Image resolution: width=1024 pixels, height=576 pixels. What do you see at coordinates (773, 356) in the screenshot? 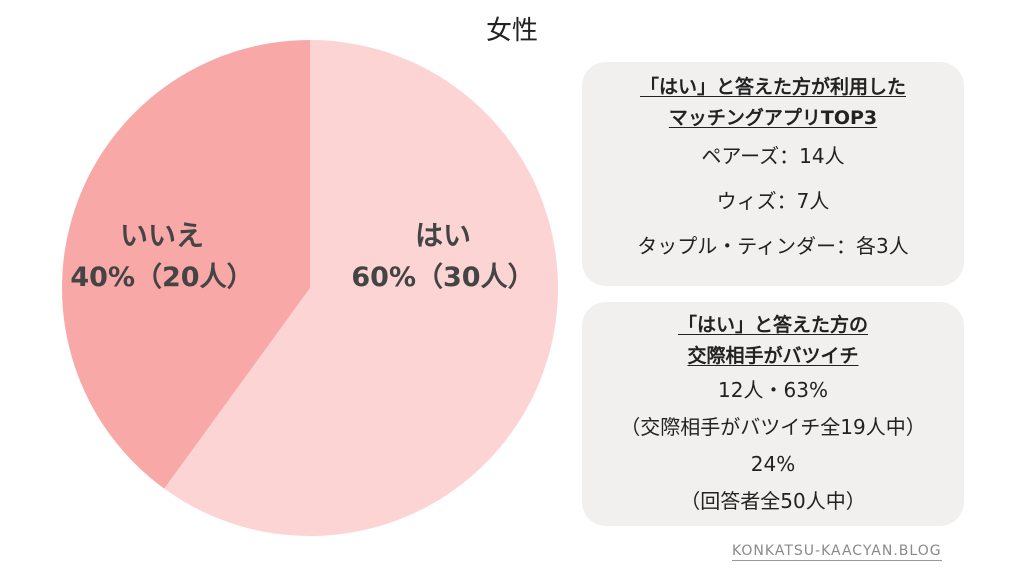
I see `divorced-heading-line-2: 交際相手がバツイチ` at bounding box center [773, 356].